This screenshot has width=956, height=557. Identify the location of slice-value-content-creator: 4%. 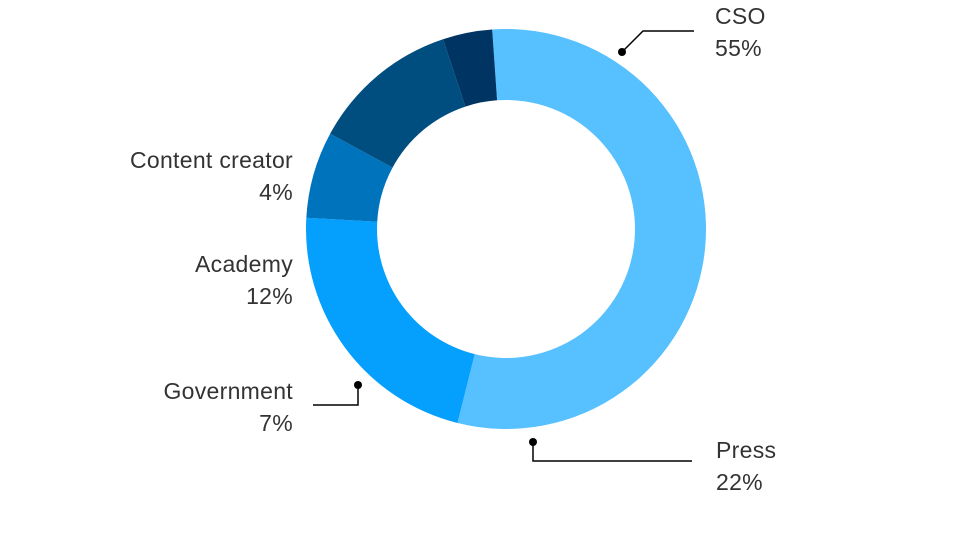
(276, 192).